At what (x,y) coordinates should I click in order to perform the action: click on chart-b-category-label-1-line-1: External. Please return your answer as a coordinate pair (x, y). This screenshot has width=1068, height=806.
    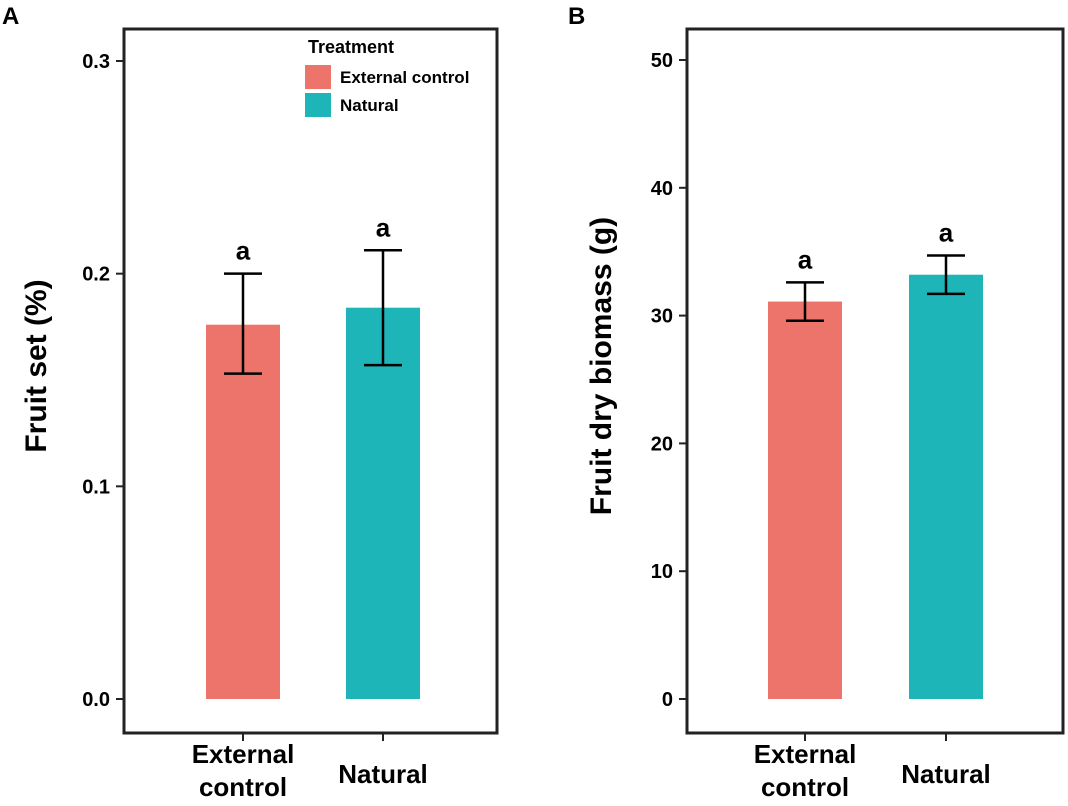
    Looking at the image, I should click on (805, 754).